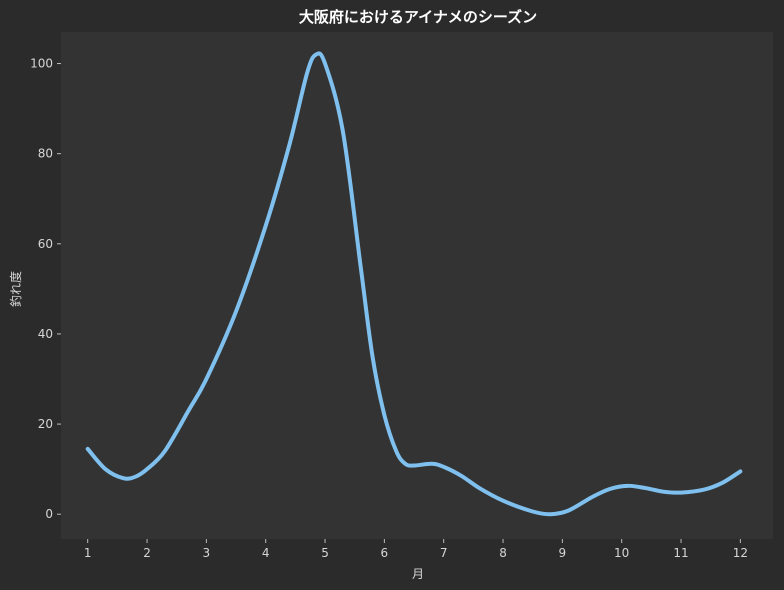 The width and height of the screenshot is (784, 590). What do you see at coordinates (418, 574) in the screenshot?
I see `x-axis-label: 月` at bounding box center [418, 574].